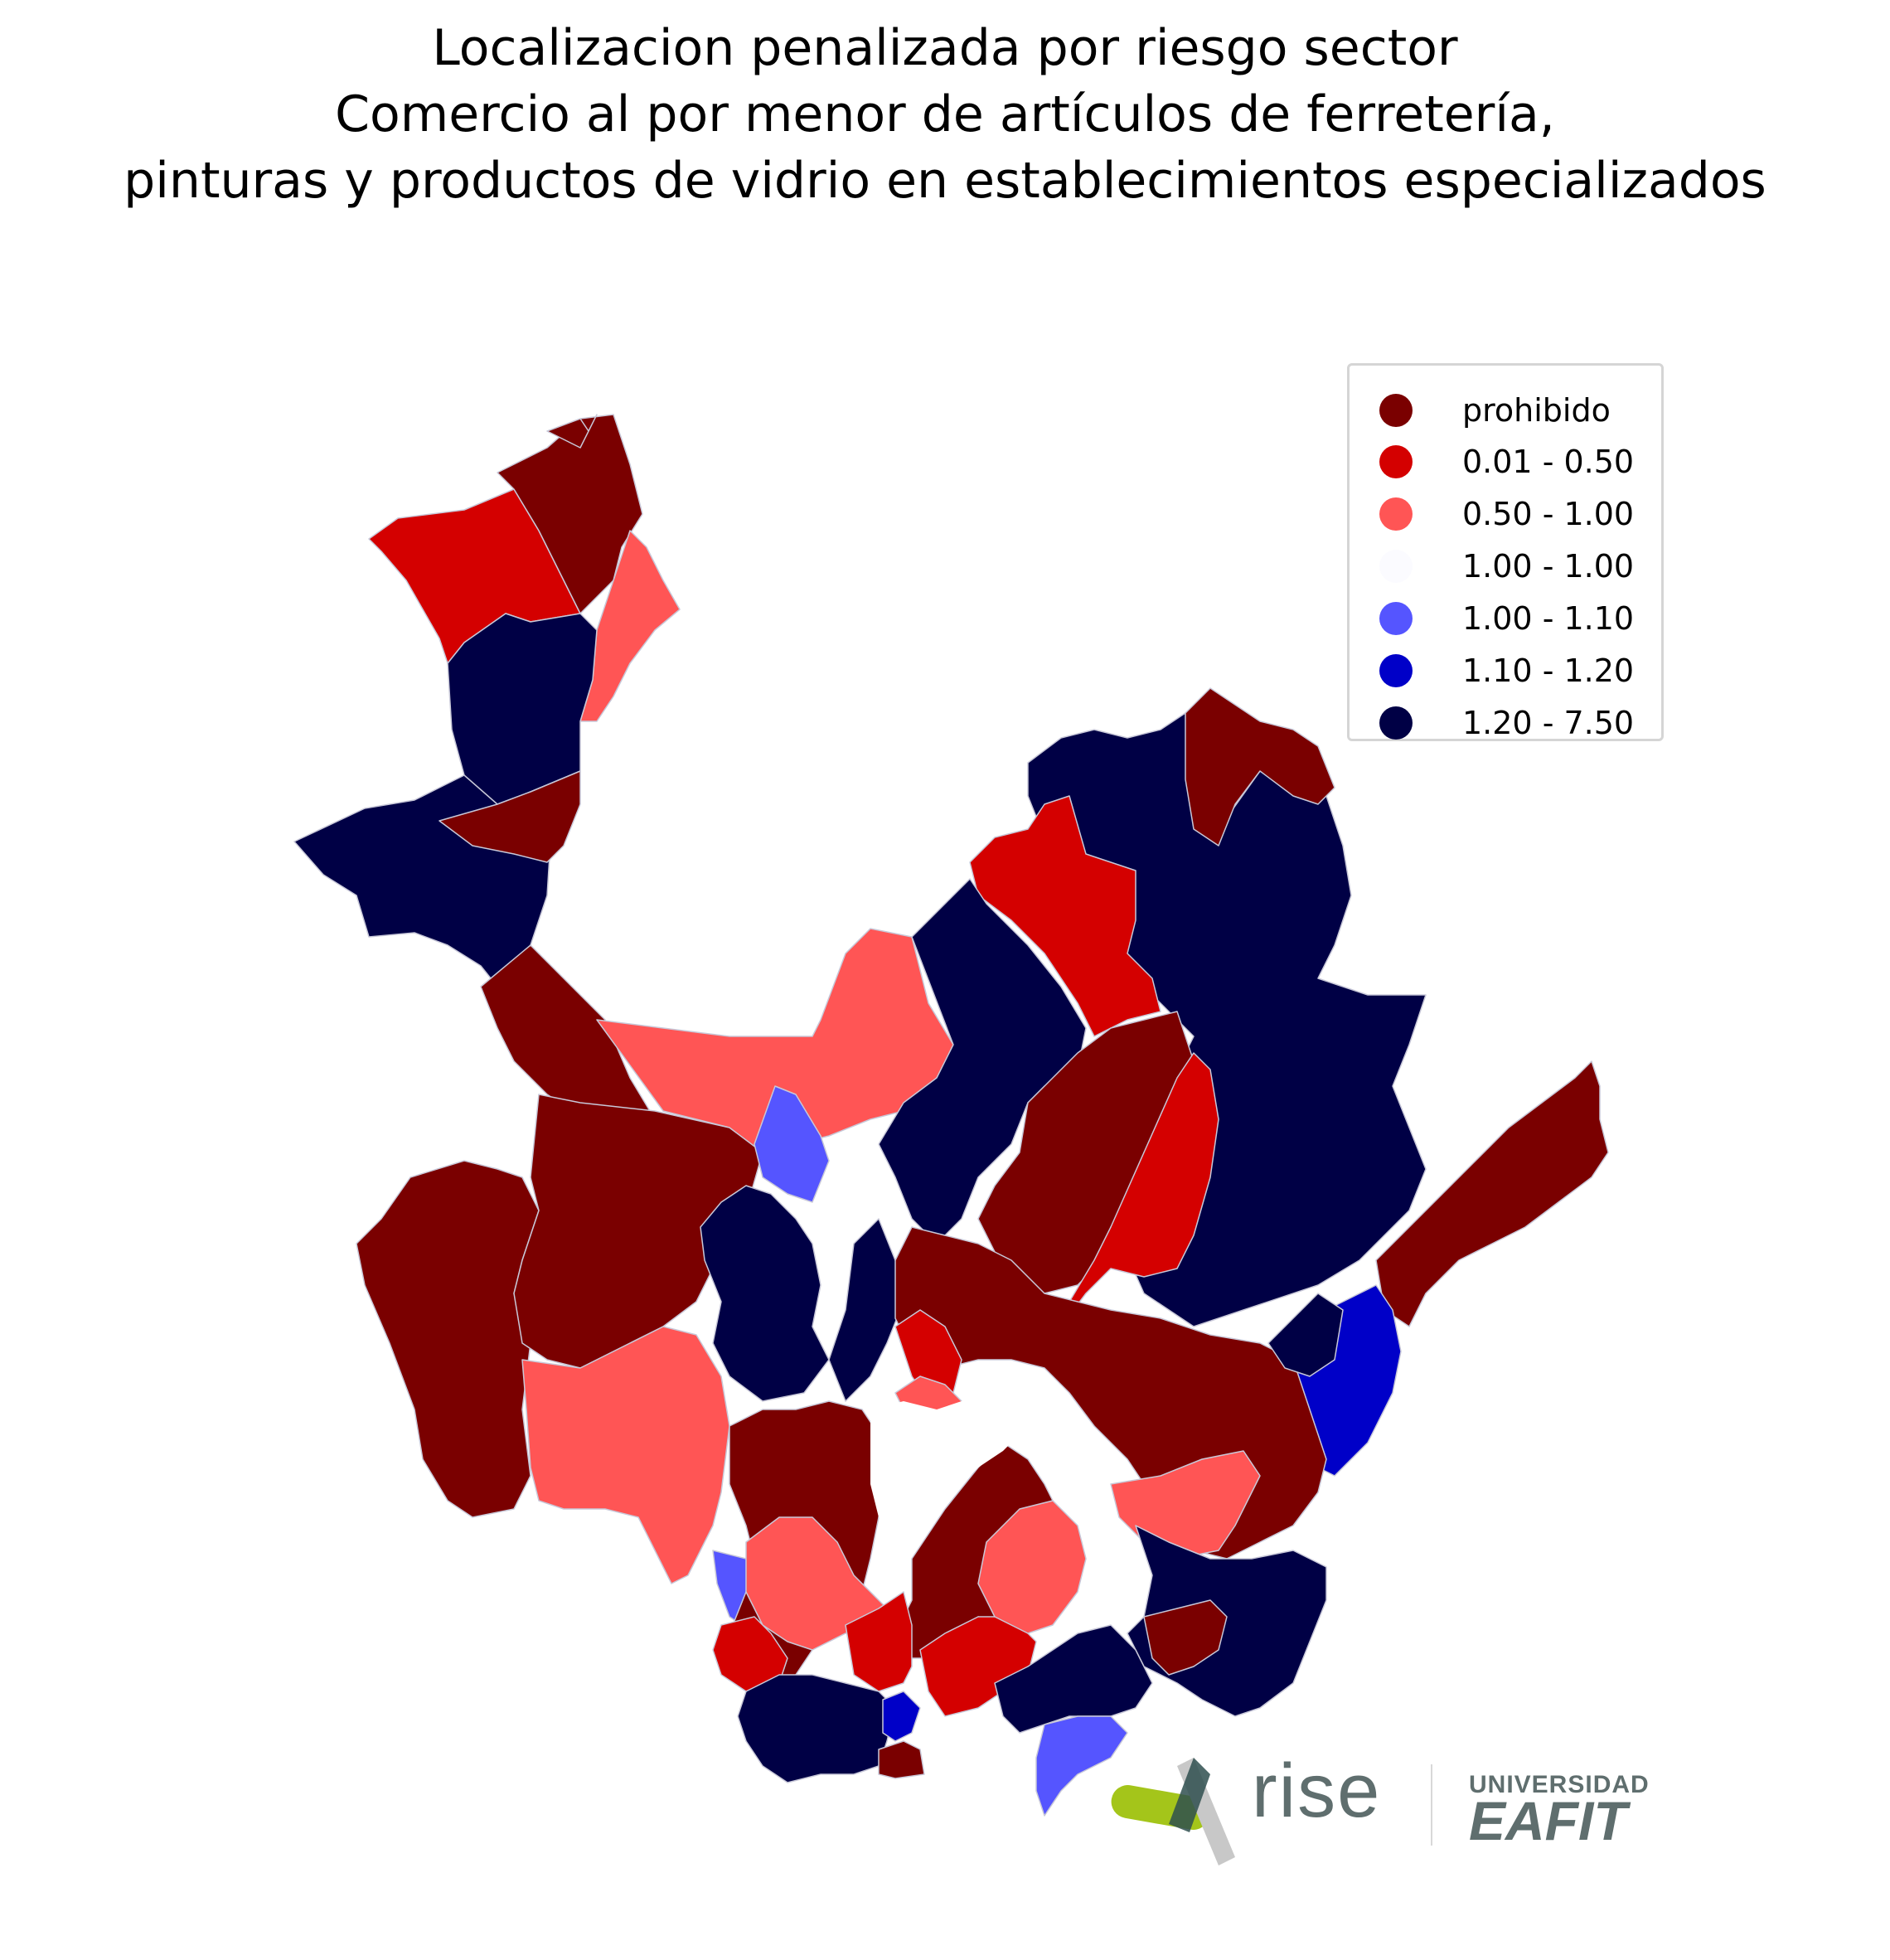  What do you see at coordinates (1305, 1335) in the screenshot?
I see `region-magdalena-navy` at bounding box center [1305, 1335].